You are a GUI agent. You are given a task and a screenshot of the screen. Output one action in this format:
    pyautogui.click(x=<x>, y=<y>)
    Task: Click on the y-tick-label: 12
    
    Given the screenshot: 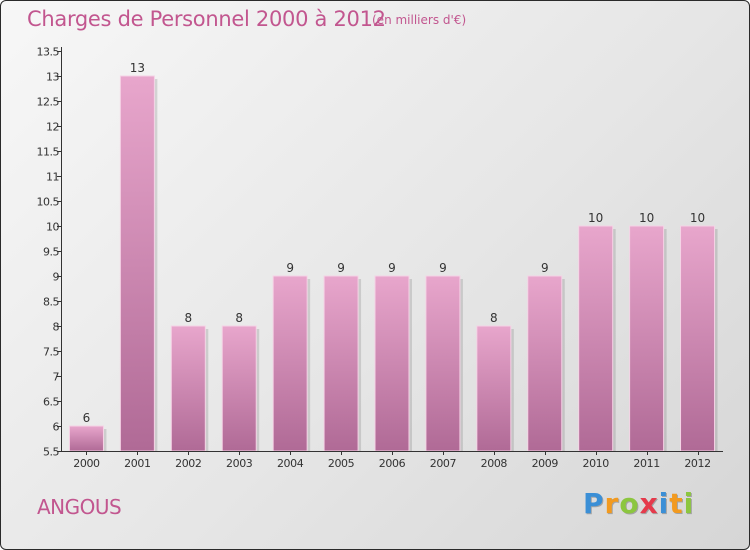 What is the action you would take?
    pyautogui.click(x=52, y=127)
    